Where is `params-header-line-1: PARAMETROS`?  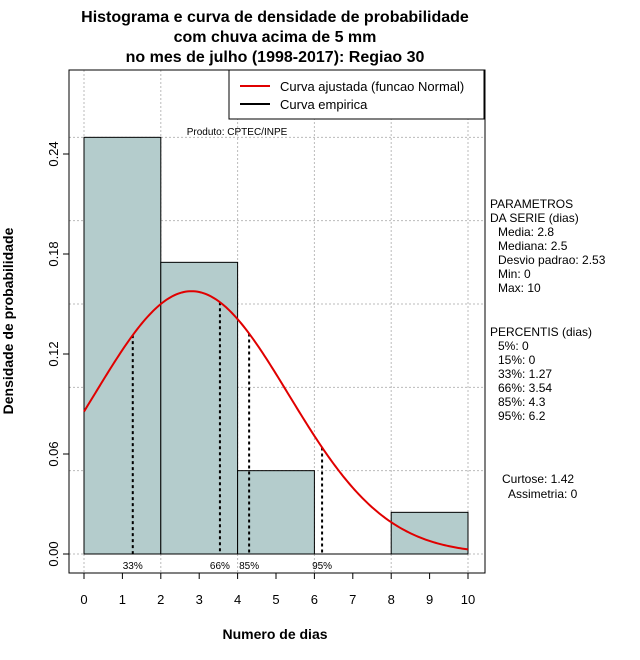 params-header-line-1: PARAMETROS is located at coordinates (531, 204).